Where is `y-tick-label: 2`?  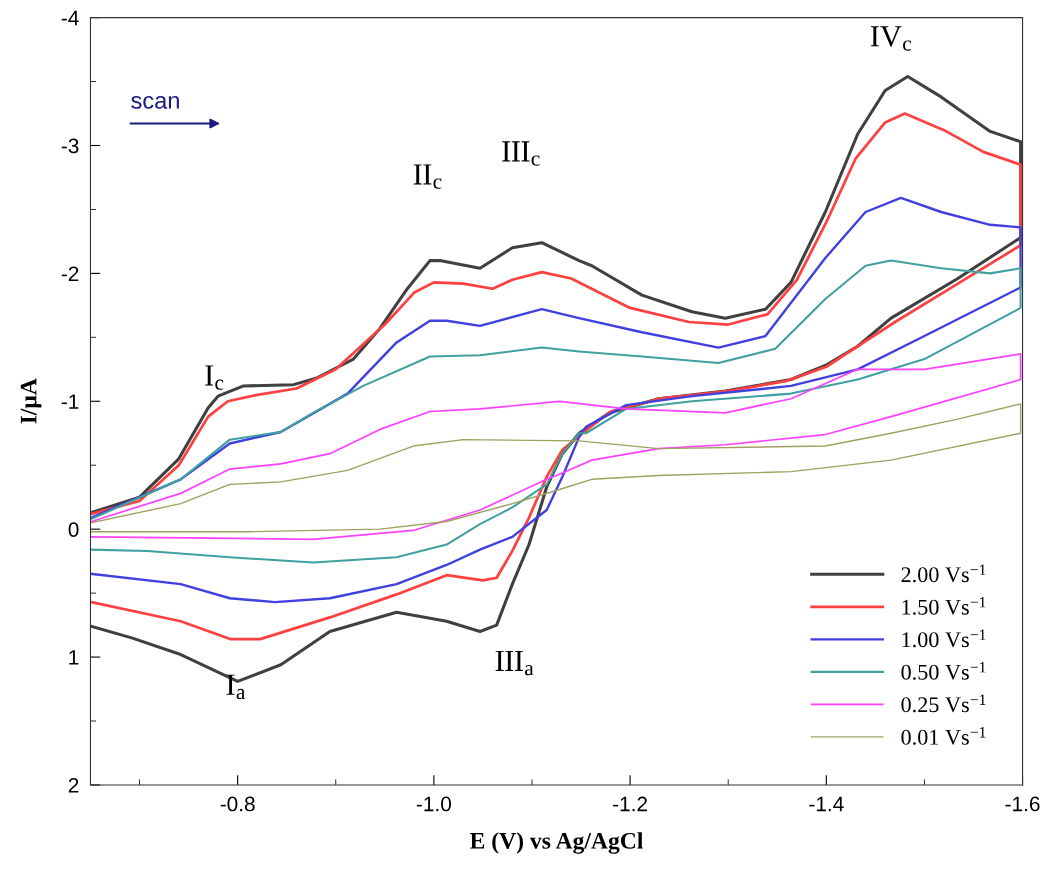 y-tick-label: 2 is located at coordinates (73, 785).